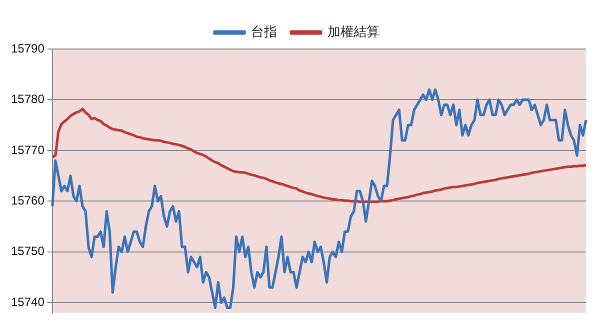 The width and height of the screenshot is (600, 331). What do you see at coordinates (354, 32) in the screenshot?
I see `legend-label: 加權結算` at bounding box center [354, 32].